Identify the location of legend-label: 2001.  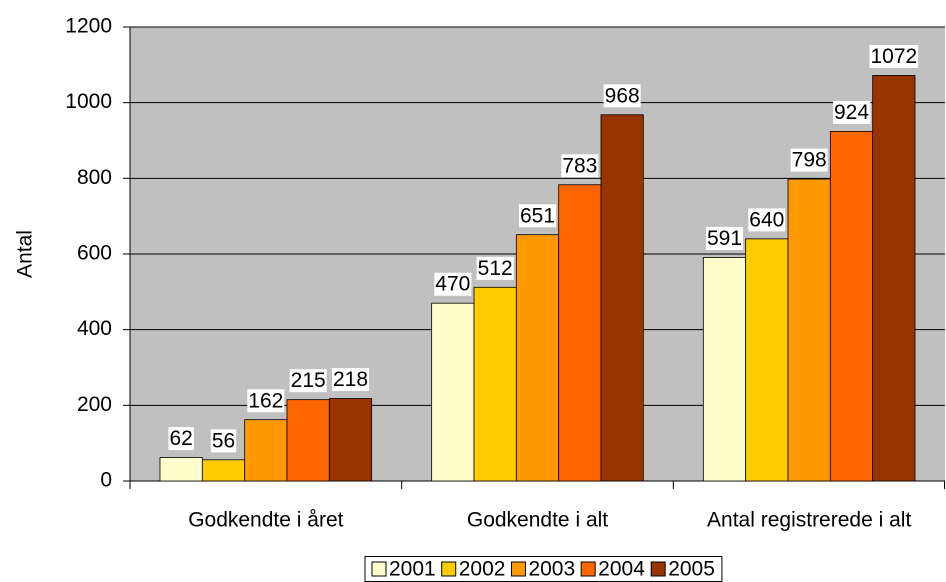
(412, 569).